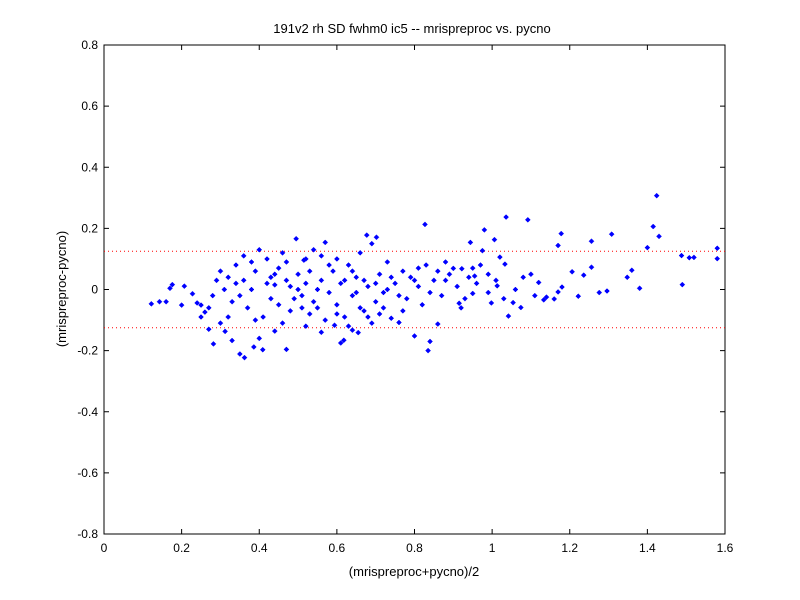  I want to click on y-tick-label: -0.6, so click(87, 473).